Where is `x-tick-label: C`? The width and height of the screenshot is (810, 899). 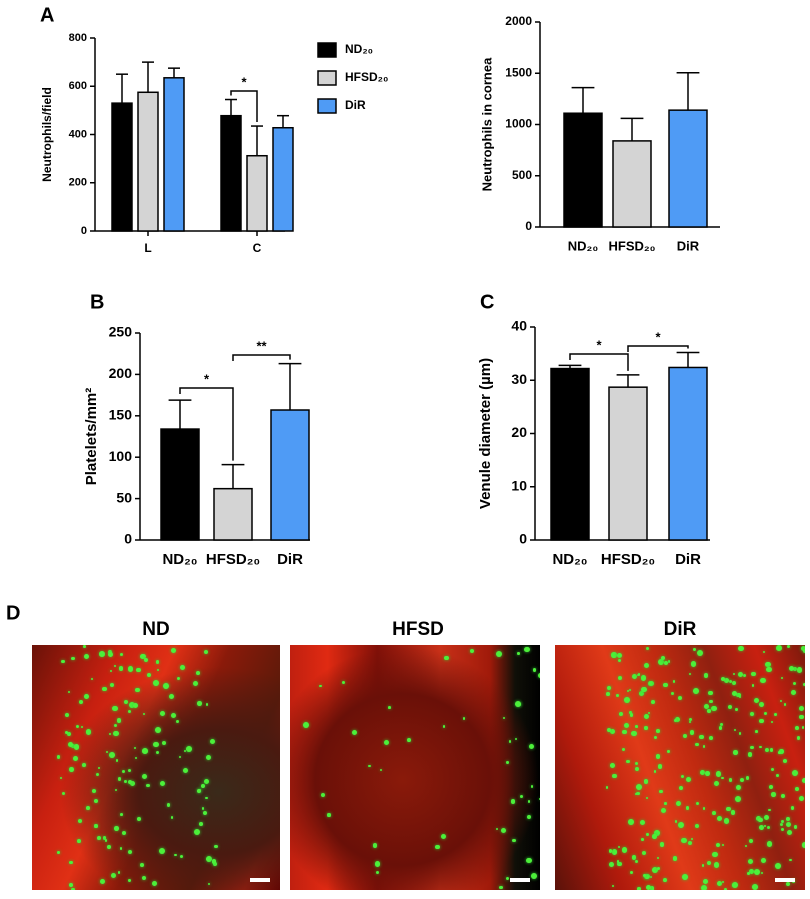
x-tick-label: C is located at coordinates (257, 248).